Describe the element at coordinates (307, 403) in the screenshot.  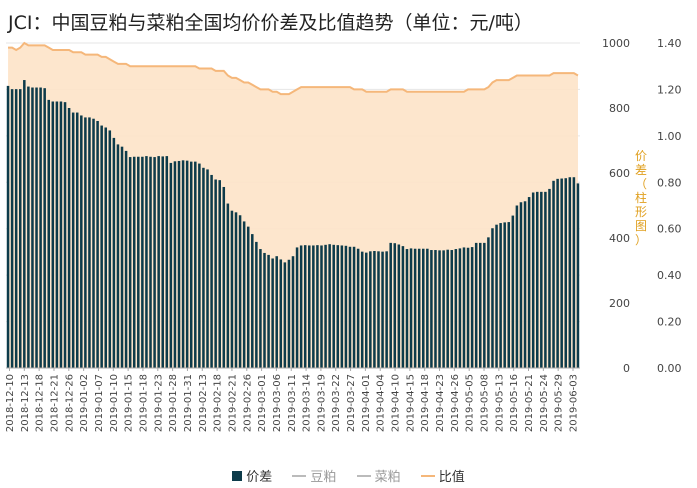
I see `x-tick-label: 2019-03-14` at that location.